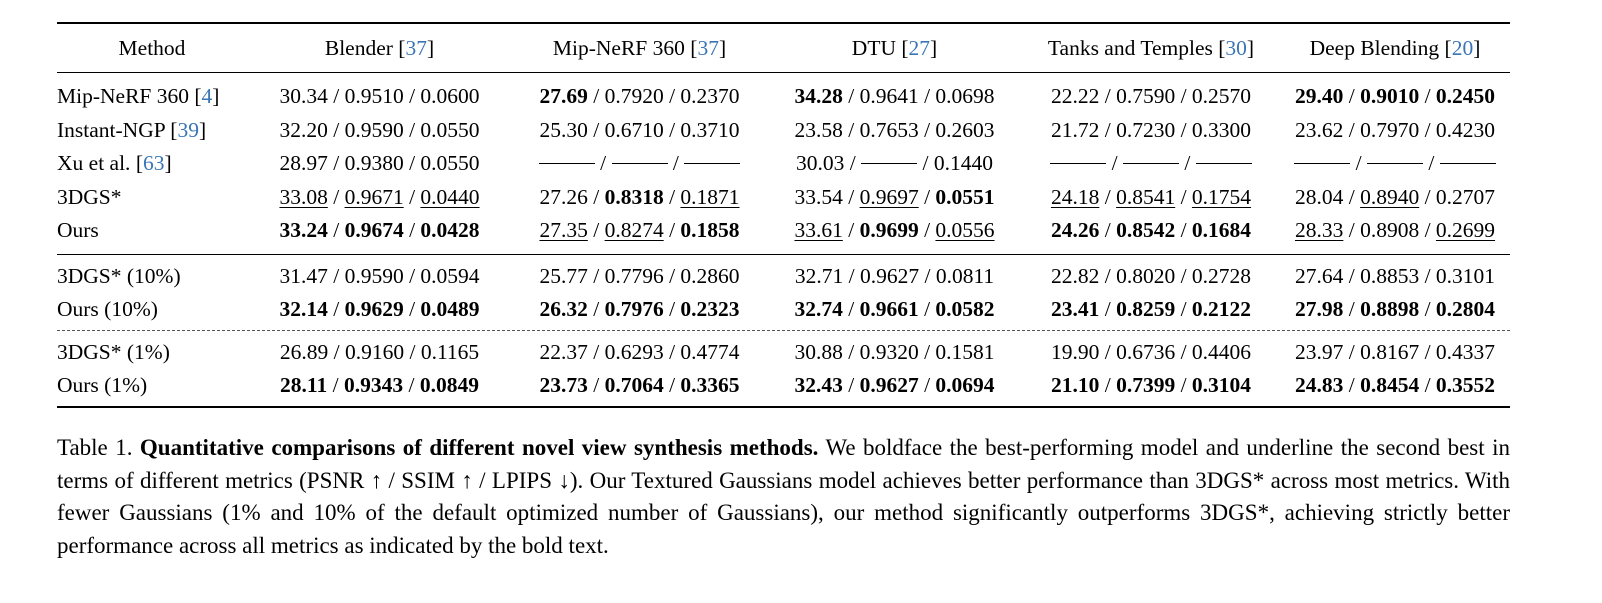 Image resolution: width=1602 pixels, height=603 pixels. Describe the element at coordinates (374, 230) in the screenshot. I see `metric-value: 0.9674` at that location.